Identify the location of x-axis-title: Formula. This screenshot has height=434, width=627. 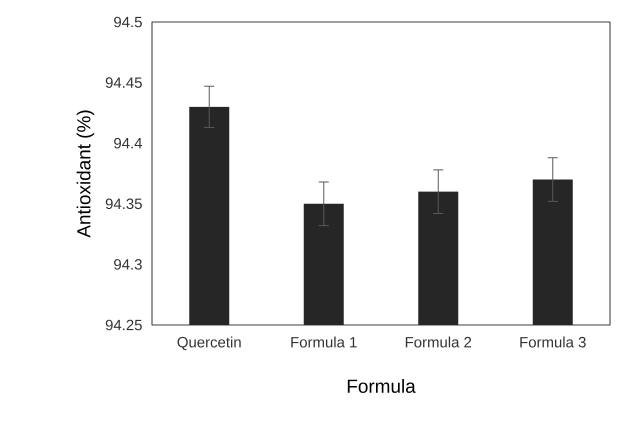
(382, 386).